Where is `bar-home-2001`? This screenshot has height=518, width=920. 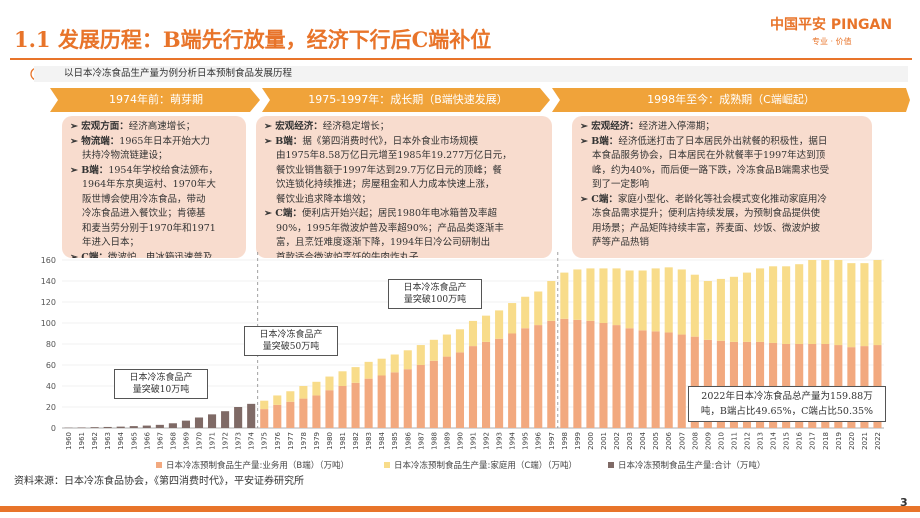
bar-home-2001 is located at coordinates (603, 295).